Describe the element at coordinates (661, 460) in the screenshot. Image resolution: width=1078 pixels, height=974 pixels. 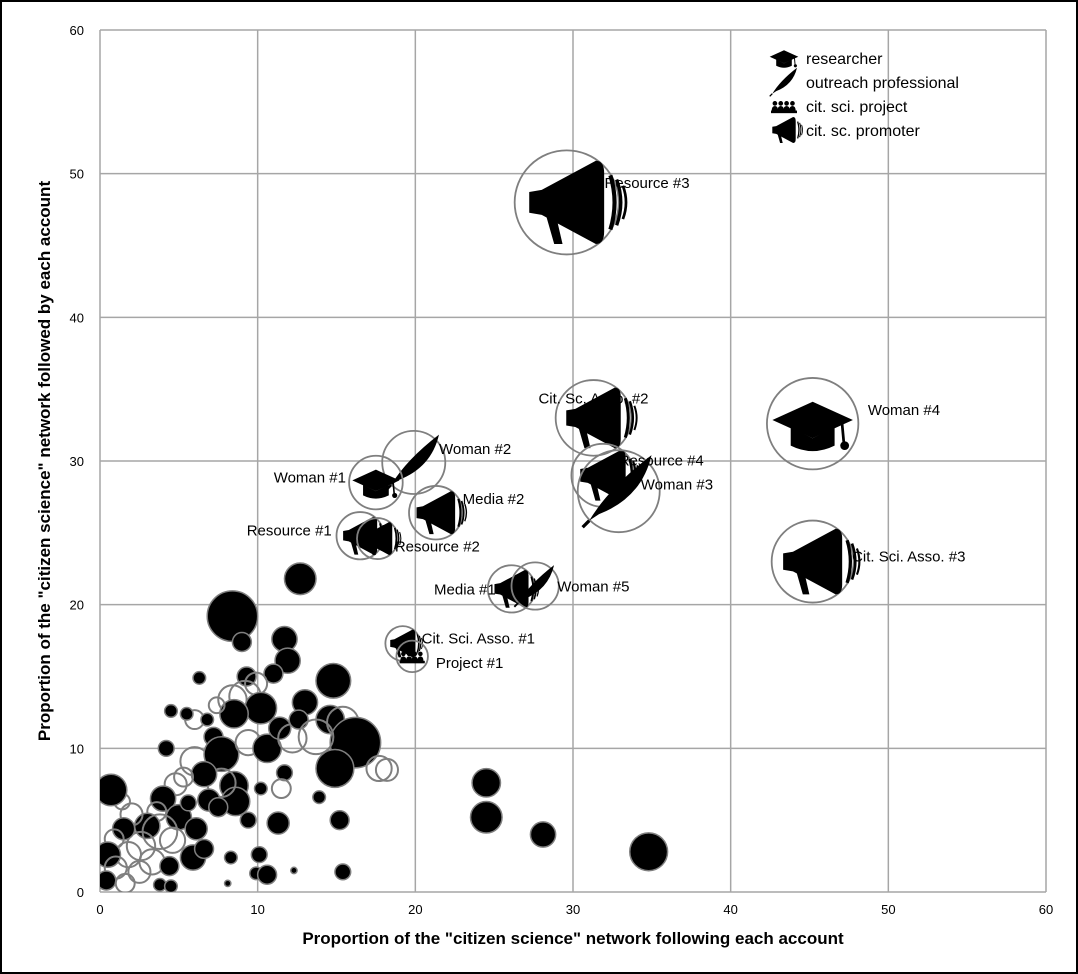
I see `account-label: Resource #4` at that location.